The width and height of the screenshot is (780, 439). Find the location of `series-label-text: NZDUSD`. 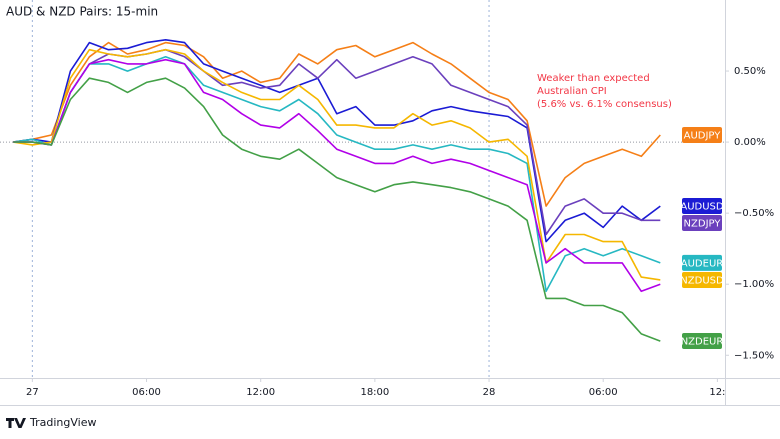

series-label-text: NZDUSD is located at coordinates (702, 280).